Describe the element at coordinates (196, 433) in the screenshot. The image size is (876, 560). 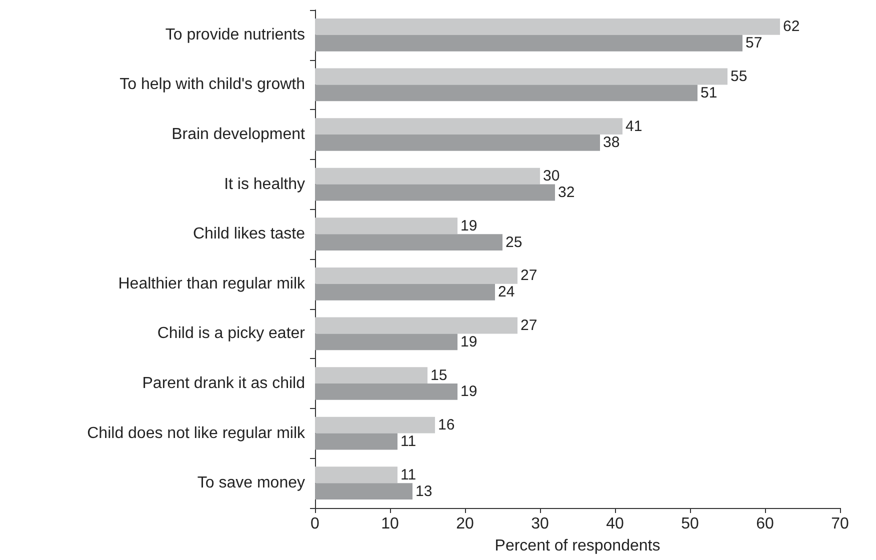
I see `y-tick-label: Child does not like regular milk` at that location.